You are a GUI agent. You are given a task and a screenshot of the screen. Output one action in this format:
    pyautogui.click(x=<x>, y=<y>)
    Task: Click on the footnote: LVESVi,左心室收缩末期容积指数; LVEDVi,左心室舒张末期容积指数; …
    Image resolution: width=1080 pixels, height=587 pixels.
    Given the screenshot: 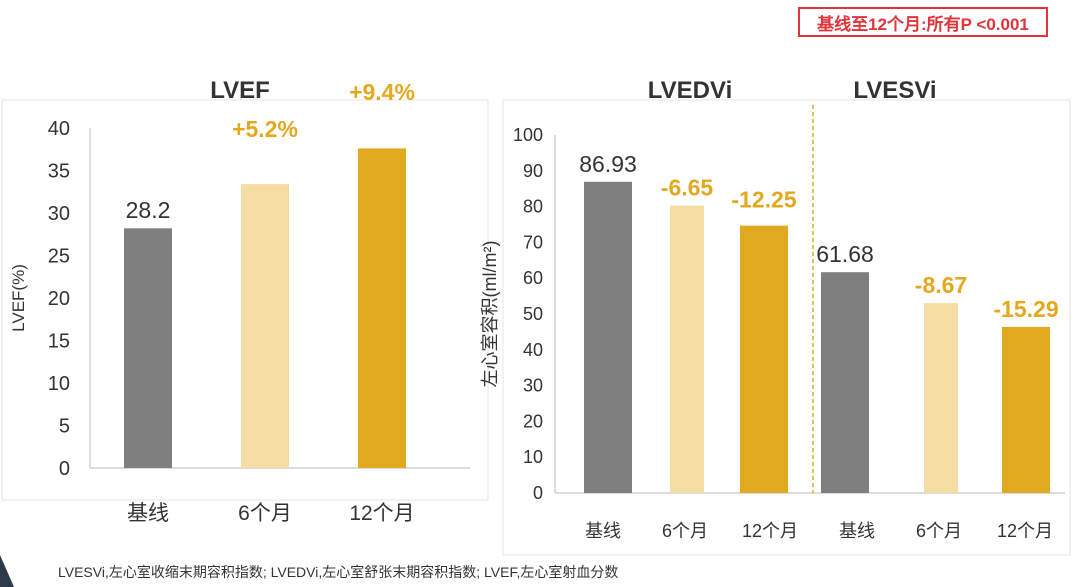 What is the action you would take?
    pyautogui.click(x=338, y=572)
    